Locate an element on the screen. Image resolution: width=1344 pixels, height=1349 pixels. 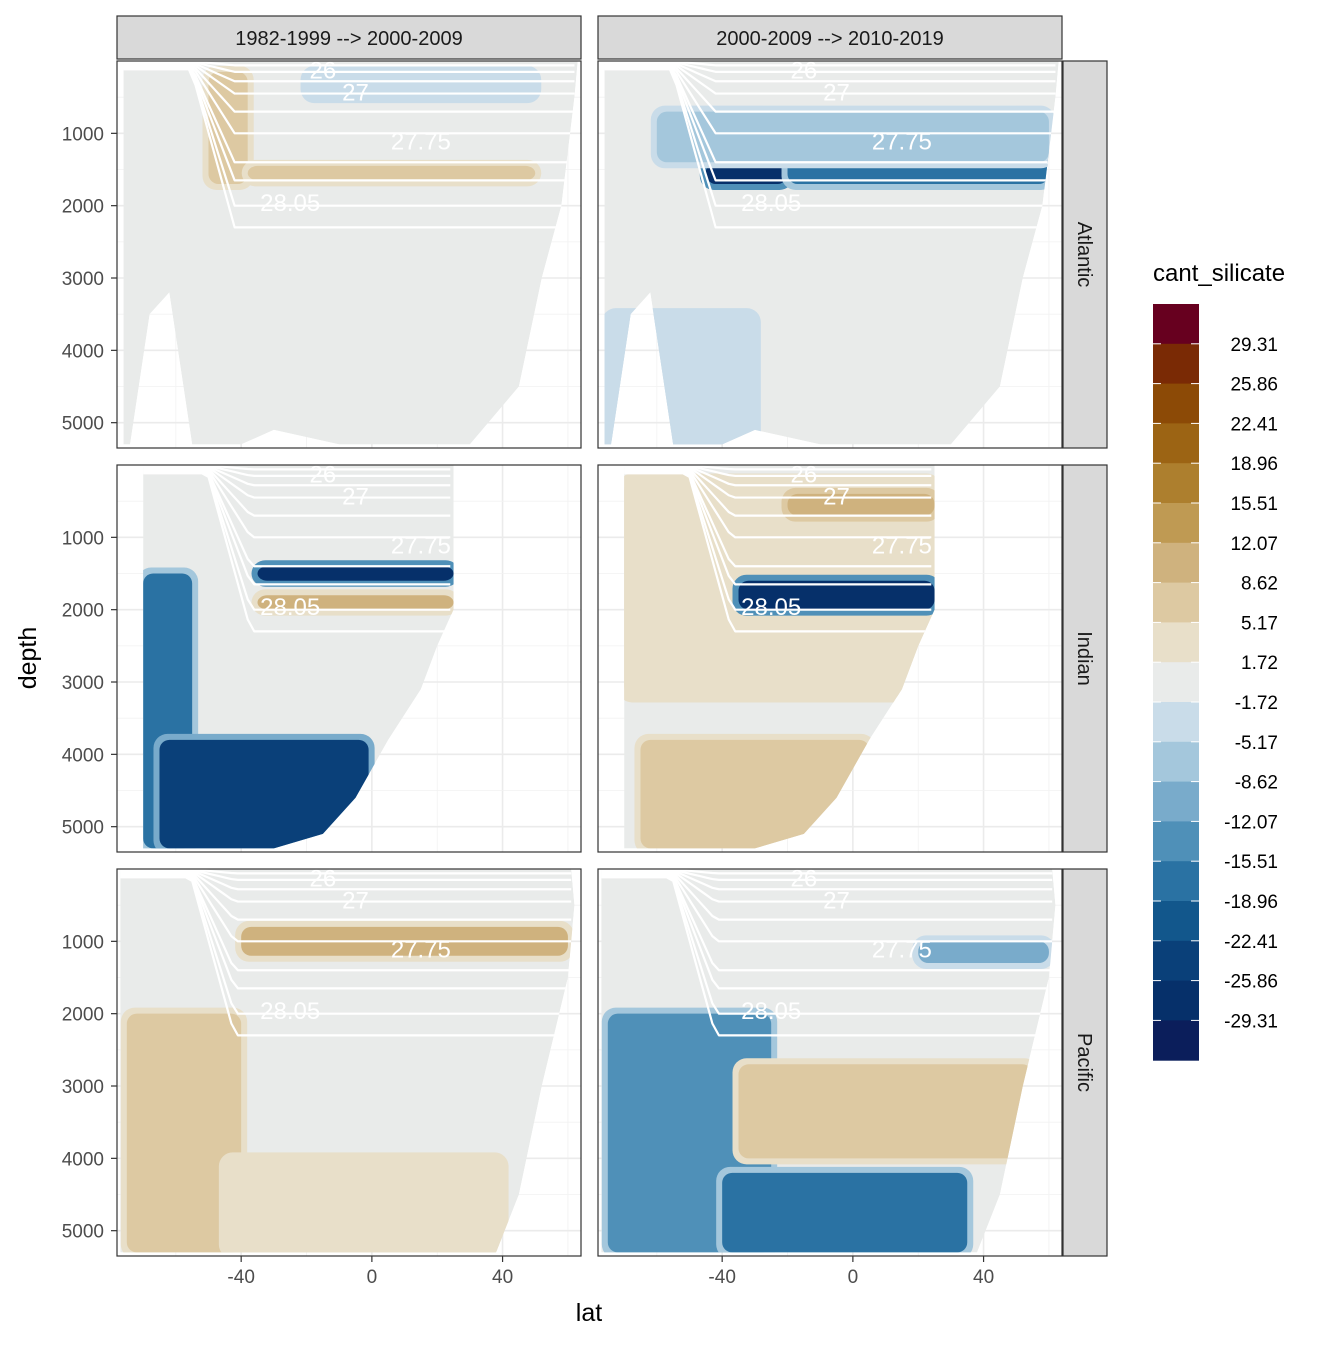
legend-break-label: -1.72 is located at coordinates (1256, 703).